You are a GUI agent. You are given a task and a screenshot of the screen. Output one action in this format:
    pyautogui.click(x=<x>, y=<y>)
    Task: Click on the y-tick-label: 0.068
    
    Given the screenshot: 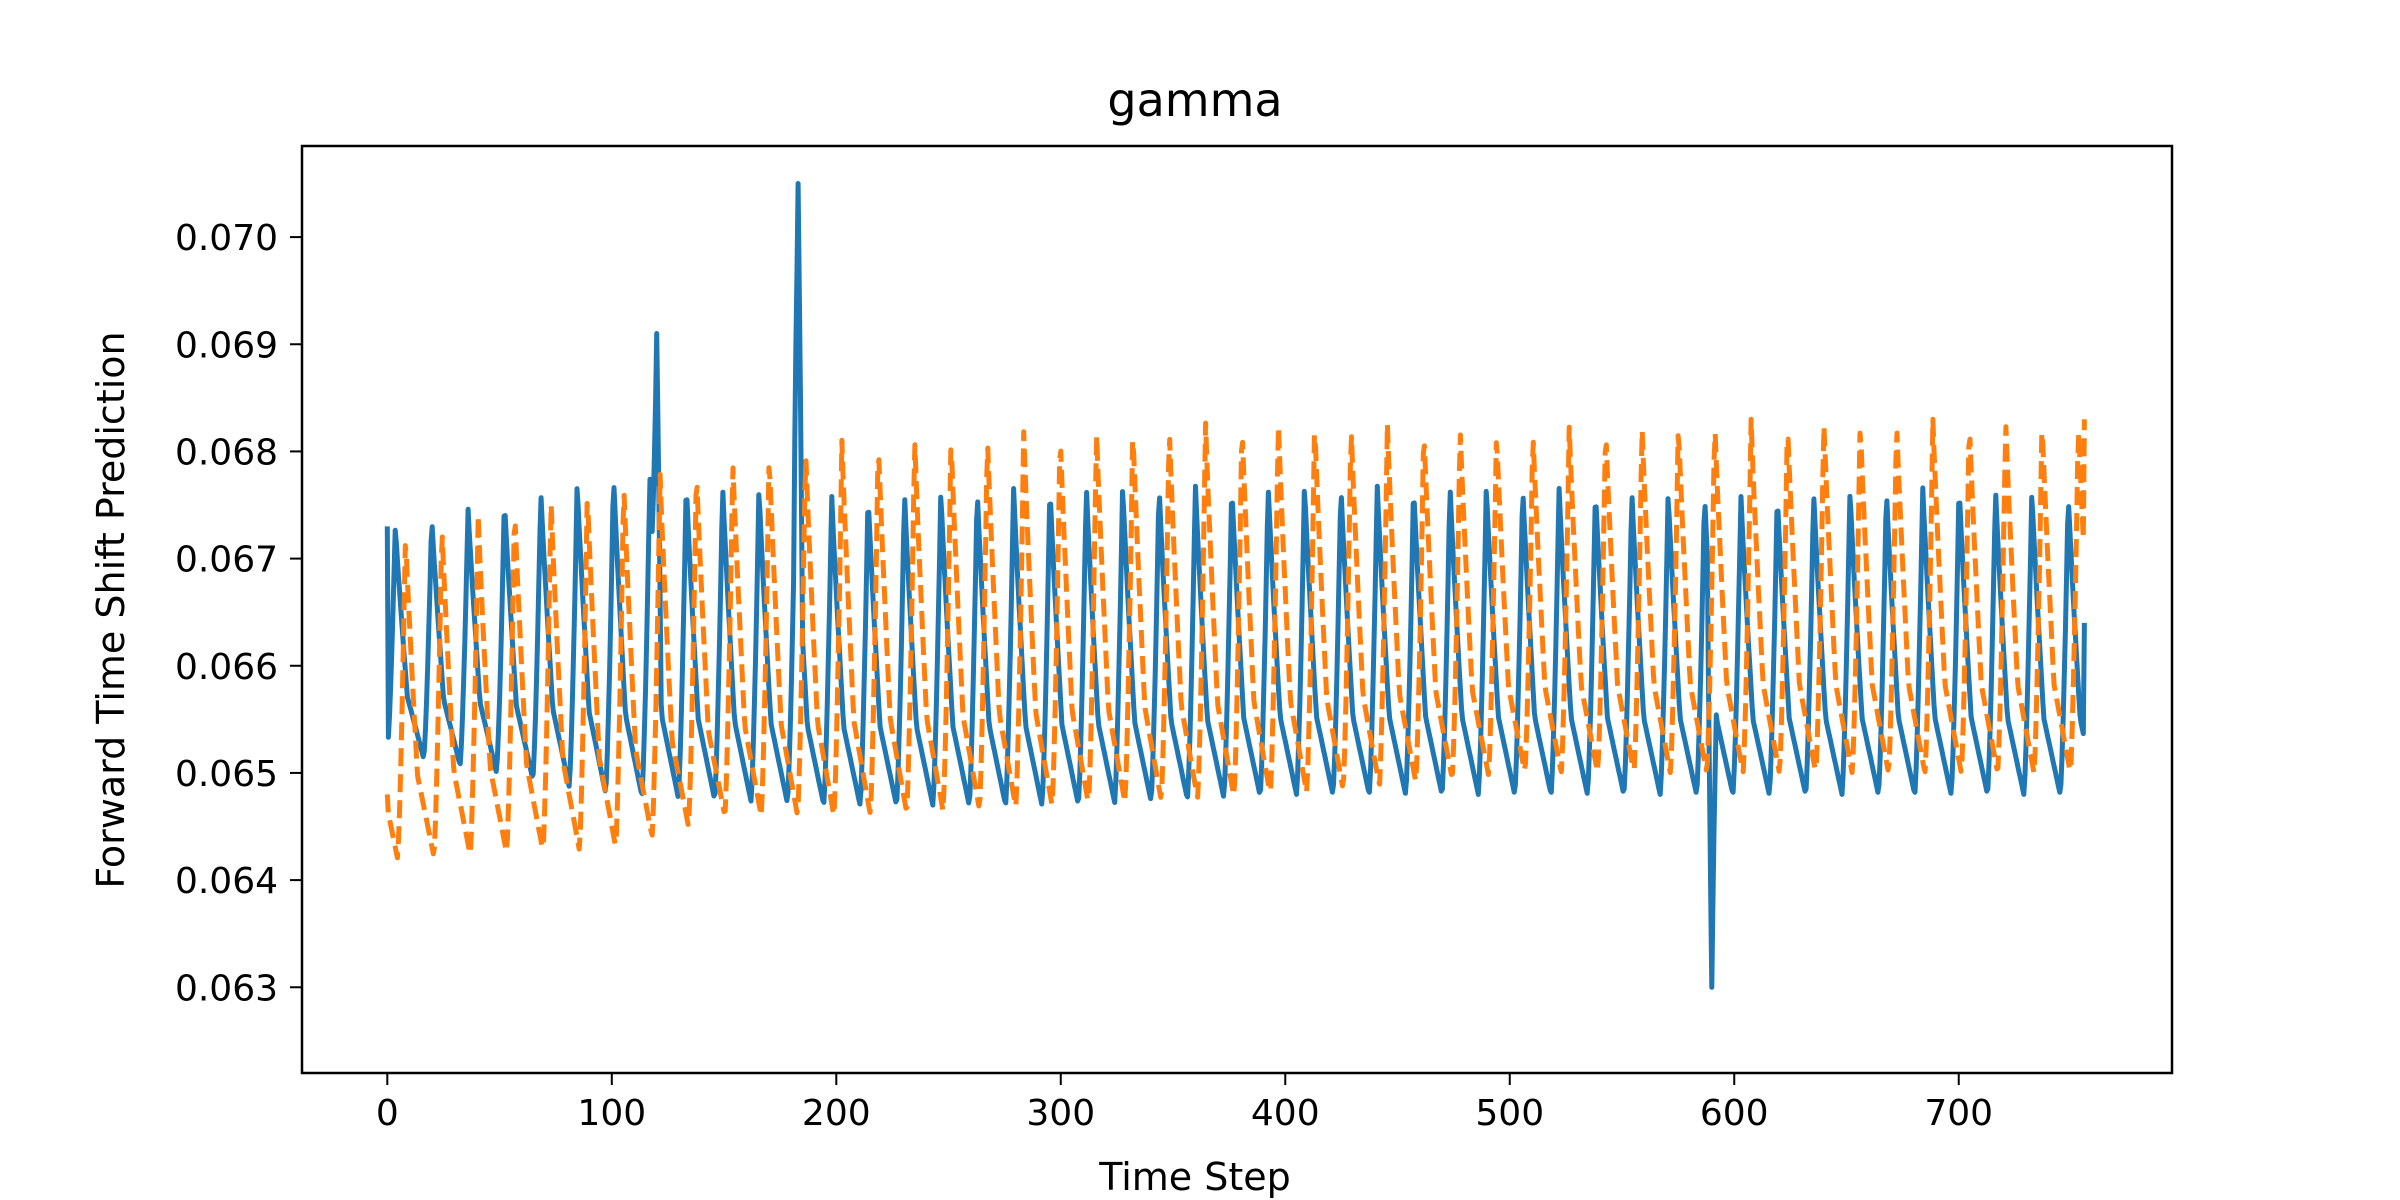 What is the action you would take?
    pyautogui.click(x=226, y=452)
    